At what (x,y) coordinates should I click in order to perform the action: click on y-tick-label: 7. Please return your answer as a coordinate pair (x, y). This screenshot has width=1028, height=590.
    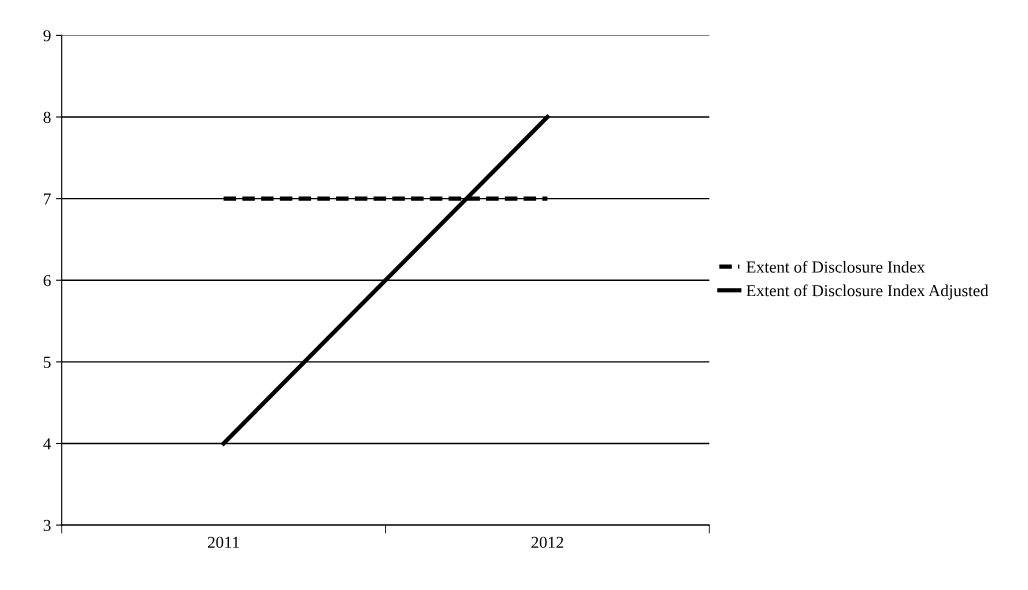
    Looking at the image, I should click on (47, 199).